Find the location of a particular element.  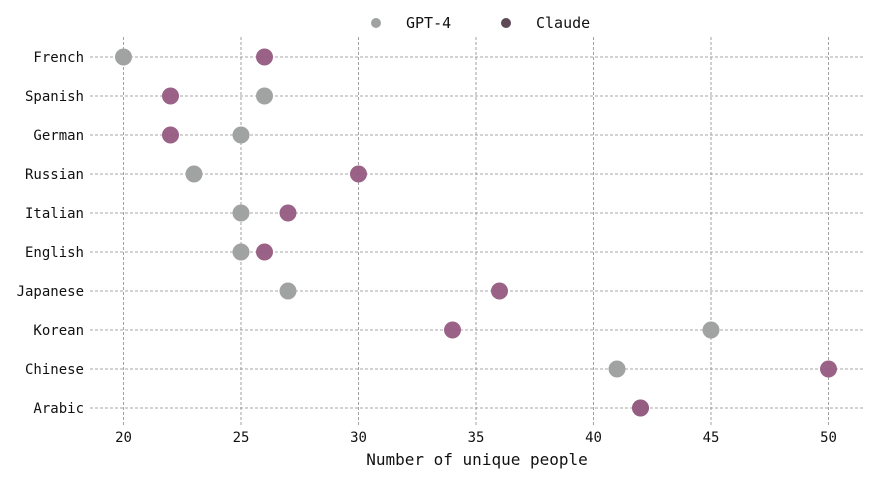

y-tick-label: English is located at coordinates (54, 253).